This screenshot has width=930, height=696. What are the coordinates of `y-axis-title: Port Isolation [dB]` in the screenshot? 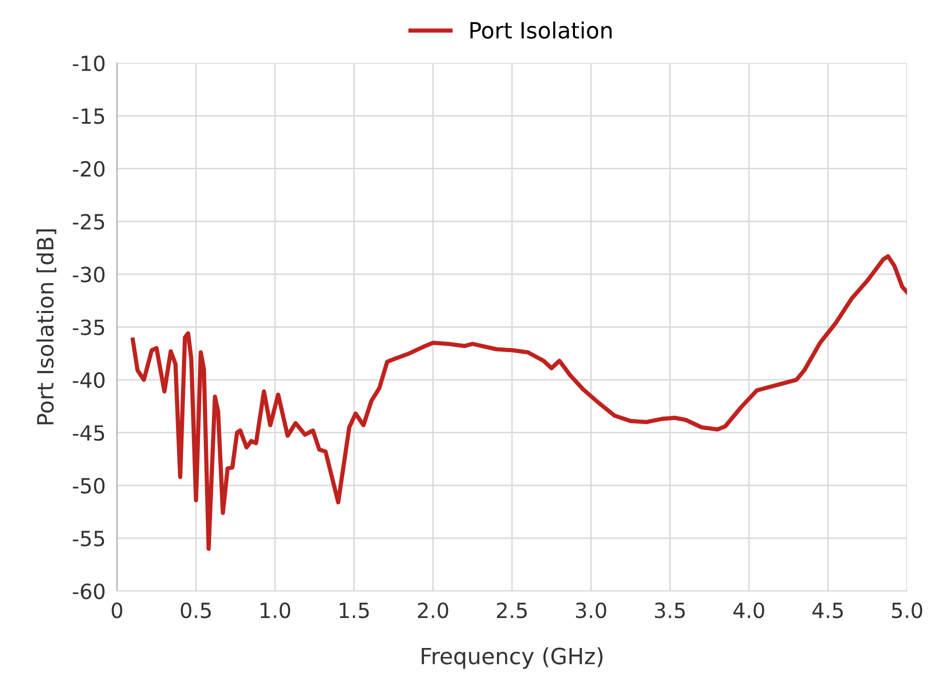 It's located at (46, 326).